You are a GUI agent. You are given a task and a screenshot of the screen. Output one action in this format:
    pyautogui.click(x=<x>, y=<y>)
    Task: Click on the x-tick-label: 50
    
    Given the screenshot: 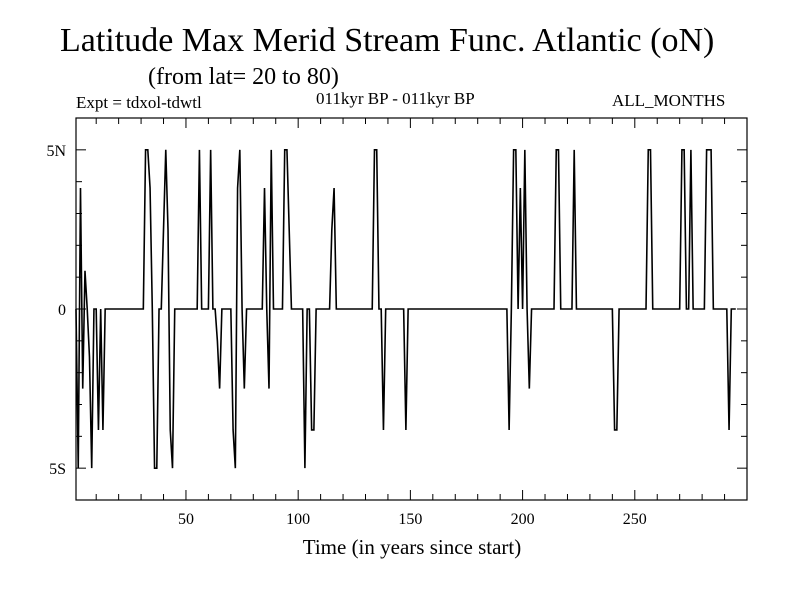 What is the action you would take?
    pyautogui.click(x=186, y=519)
    